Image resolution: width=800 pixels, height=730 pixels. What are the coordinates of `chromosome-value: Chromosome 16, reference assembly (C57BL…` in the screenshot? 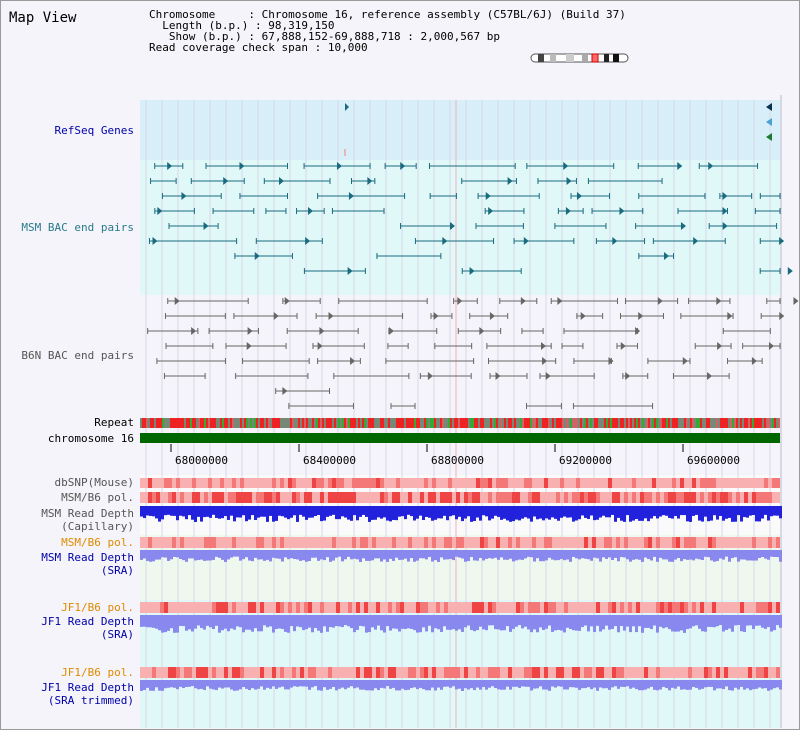 It's located at (443, 14).